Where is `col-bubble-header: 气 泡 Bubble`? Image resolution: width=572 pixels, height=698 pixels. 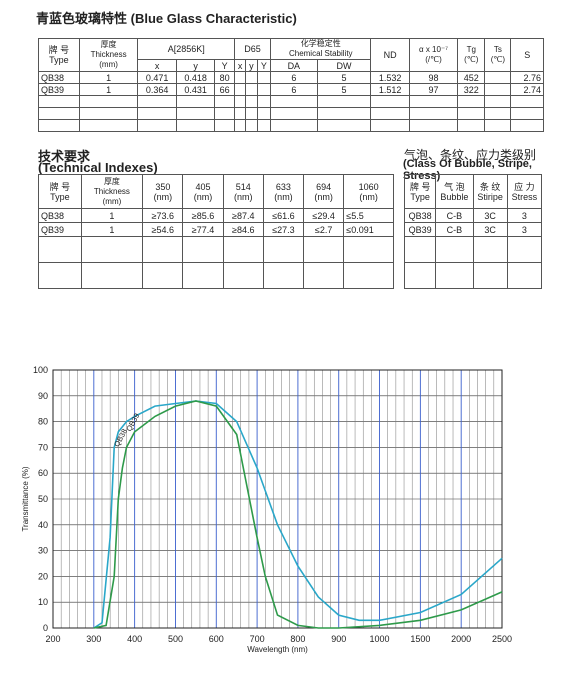
col-bubble-header: 气 泡 Bubble is located at coordinates (454, 191).